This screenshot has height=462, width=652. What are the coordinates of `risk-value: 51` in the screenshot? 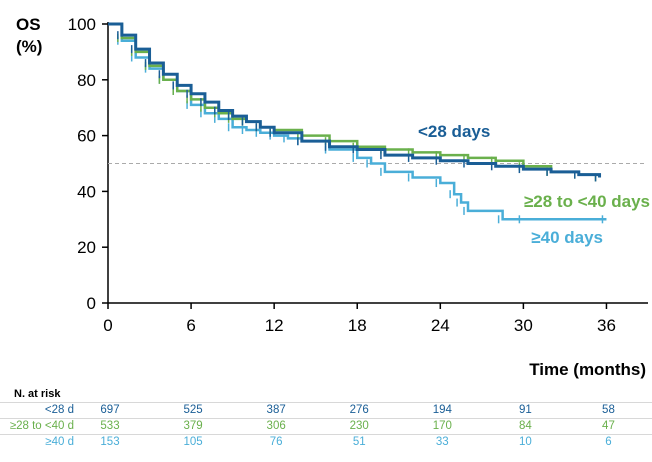 It's located at (359, 442).